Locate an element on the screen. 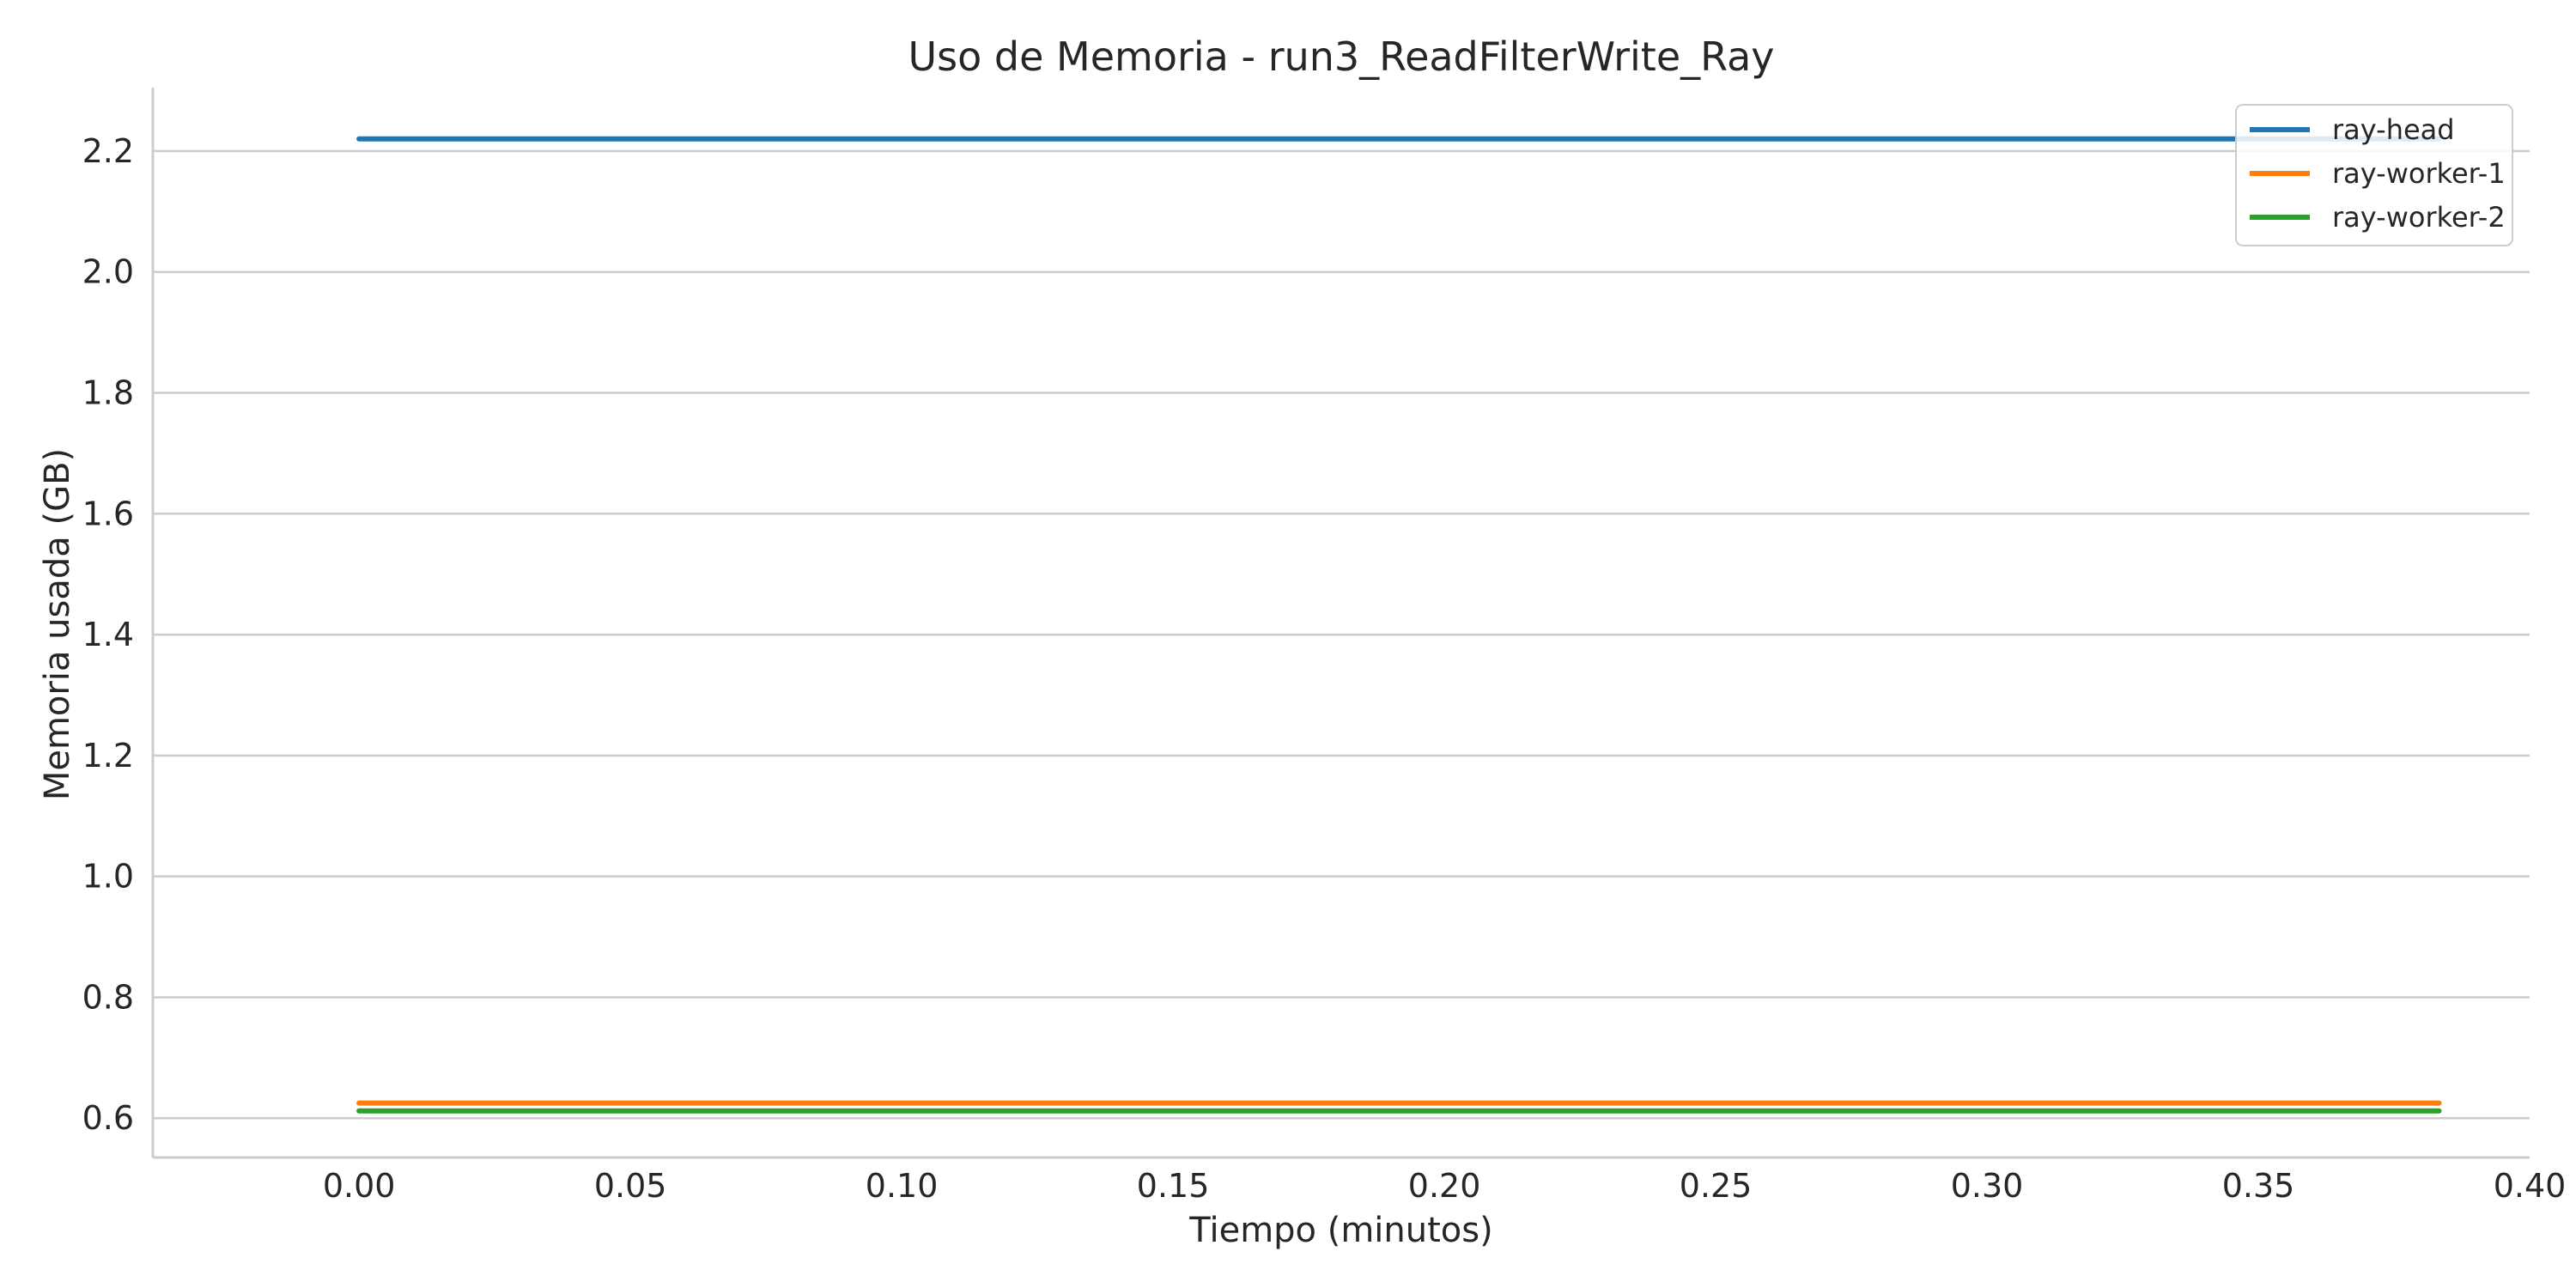 Image resolution: width=2576 pixels, height=1288 pixels. y-axis-label: Memoria usada (GB) is located at coordinates (58, 624).